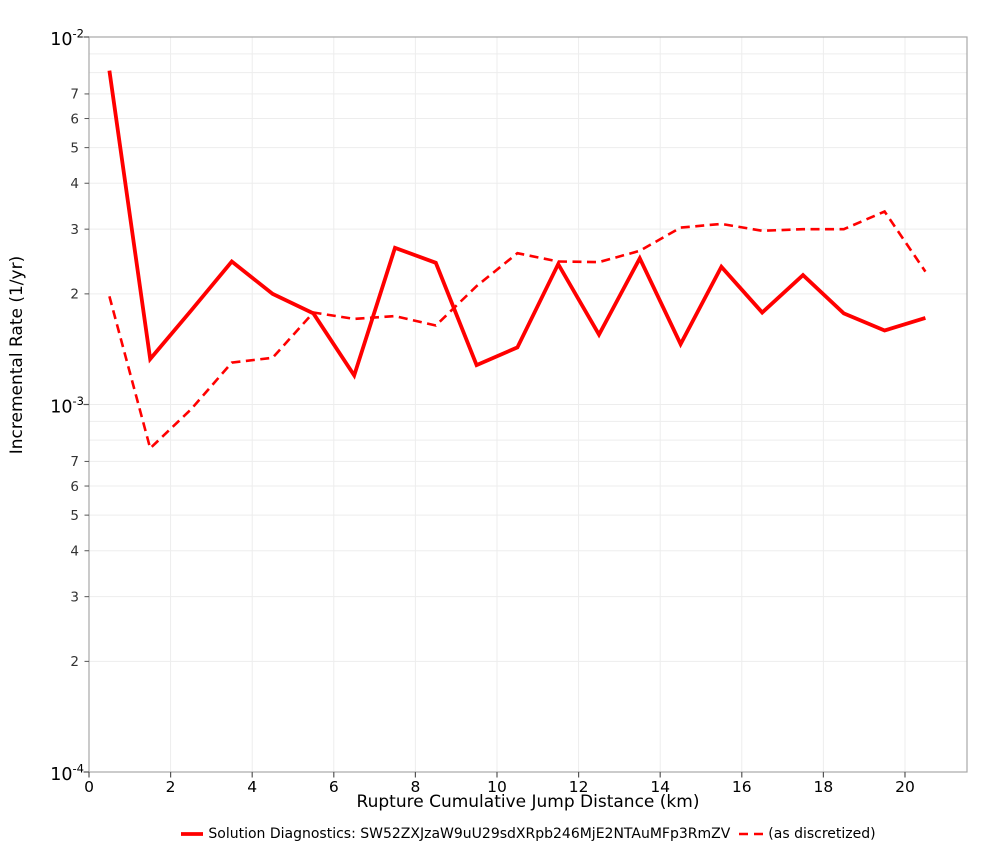  Describe the element at coordinates (67, 39) in the screenshot. I see `y-major-tick-label: 10⁻²` at that location.